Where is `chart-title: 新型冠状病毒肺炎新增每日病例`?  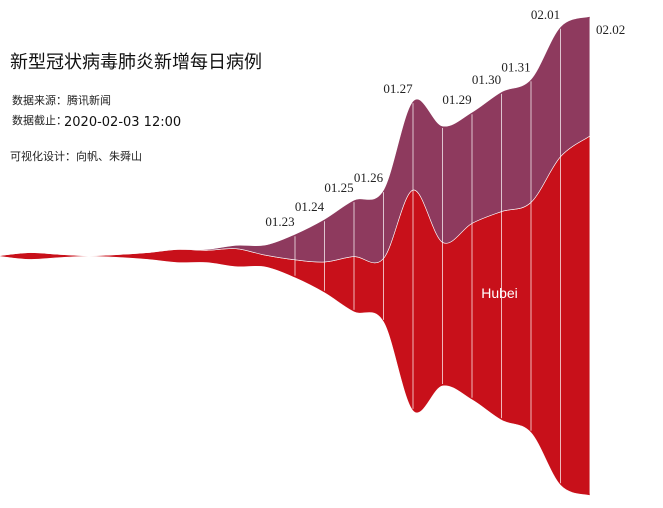 chart-title: 新型冠状病毒肺炎新增每日病例 is located at coordinates (136, 62).